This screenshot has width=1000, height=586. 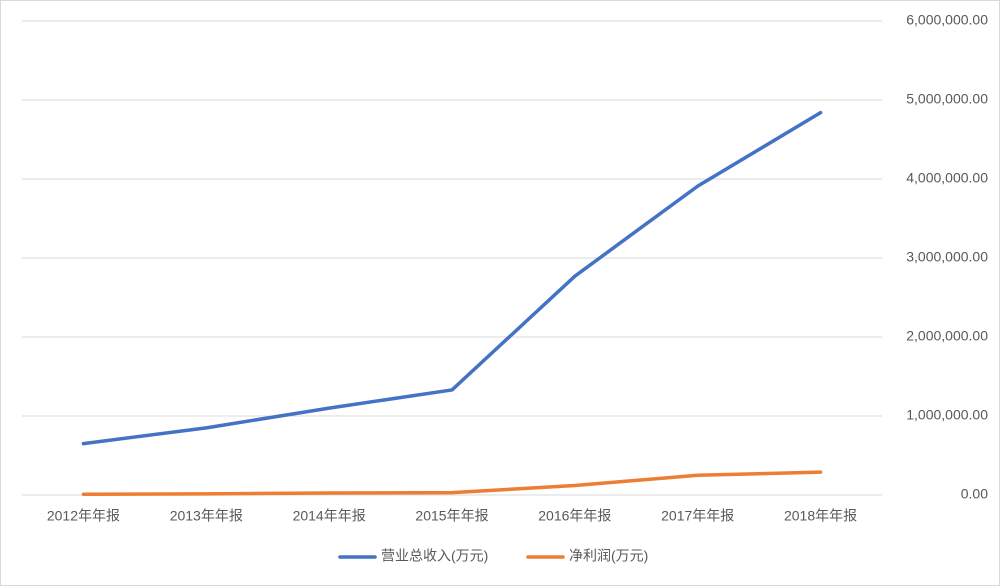 What do you see at coordinates (574, 516) in the screenshot?
I see `x-tick-label: 2016年年报` at bounding box center [574, 516].